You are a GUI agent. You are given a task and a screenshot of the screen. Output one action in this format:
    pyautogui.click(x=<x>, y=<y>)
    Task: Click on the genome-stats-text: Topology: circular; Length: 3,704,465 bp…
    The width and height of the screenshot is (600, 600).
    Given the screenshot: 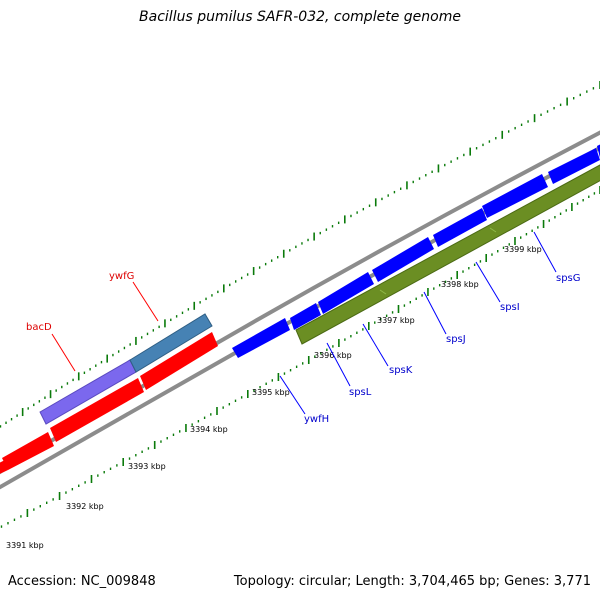 What is the action you would take?
    pyautogui.click(x=412, y=581)
    